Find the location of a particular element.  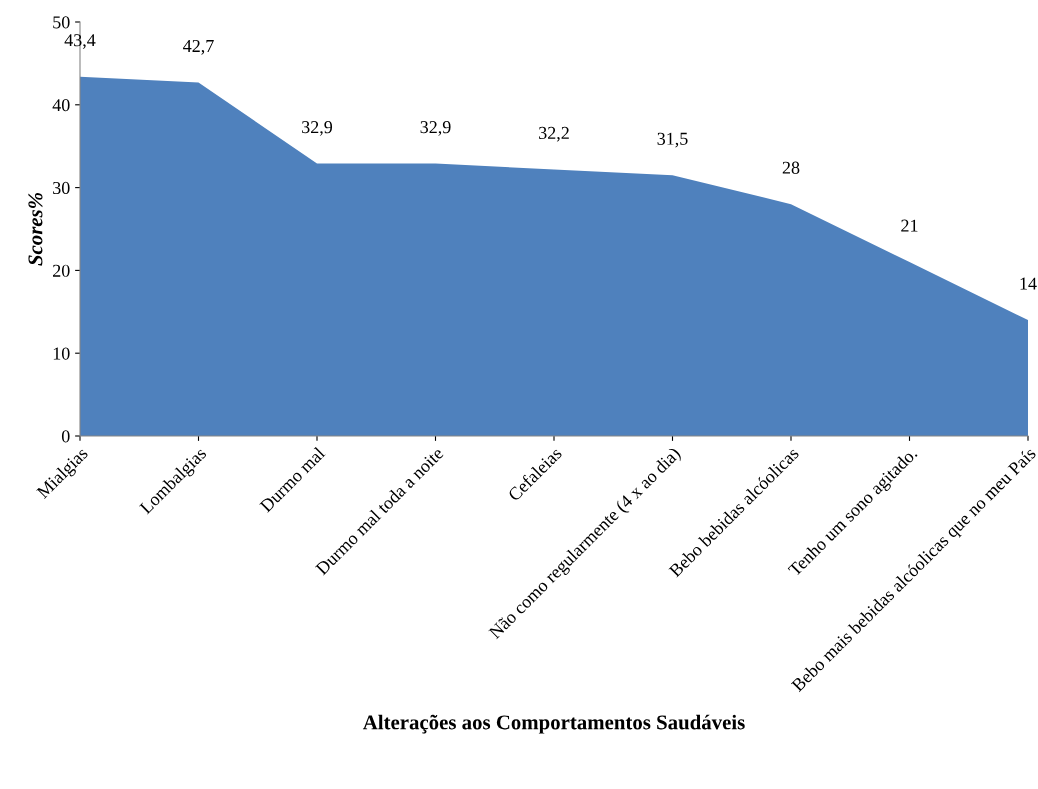

y-tick-label: 40 is located at coordinates (61, 105).